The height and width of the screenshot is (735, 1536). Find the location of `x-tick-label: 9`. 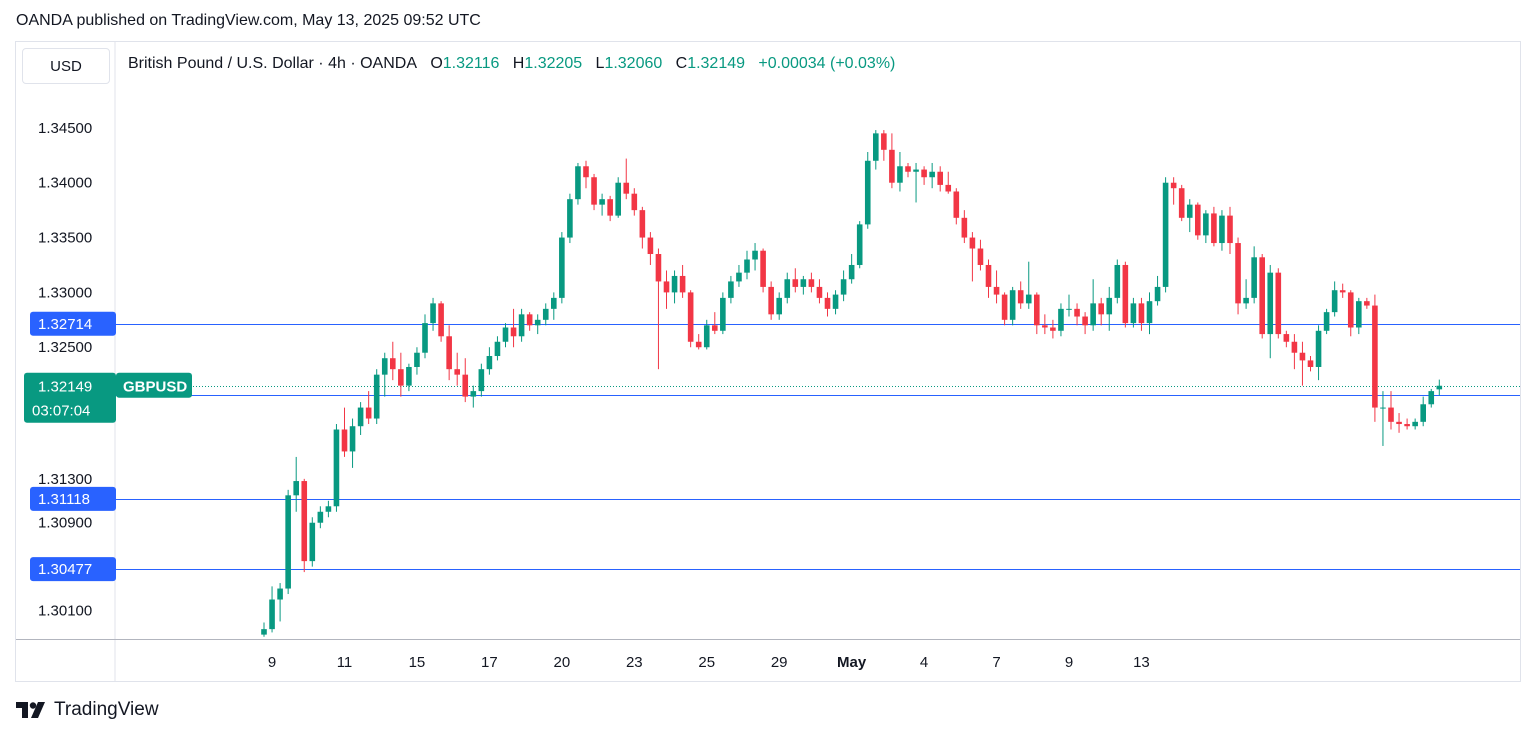

x-tick-label: 9 is located at coordinates (1069, 662).